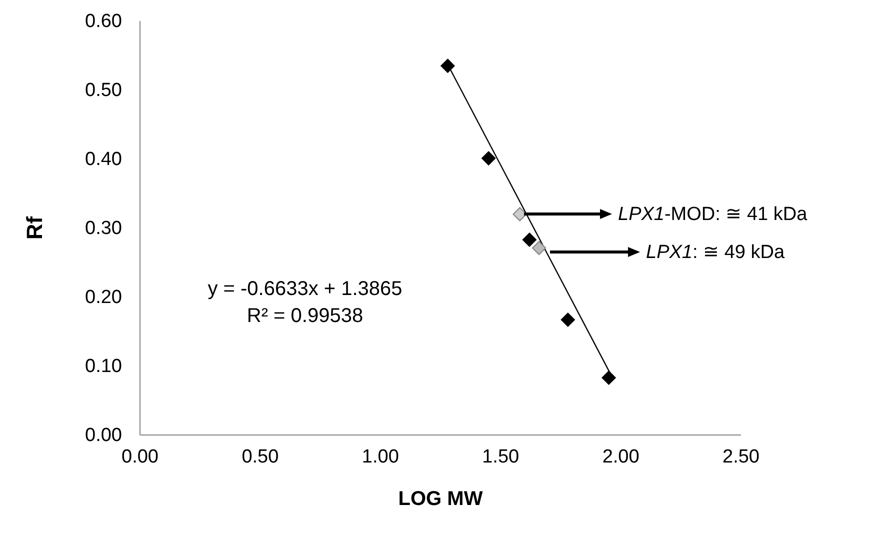 The image size is (878, 533). Describe the element at coordinates (380, 457) in the screenshot. I see `x-tick-label: 1.00` at that location.